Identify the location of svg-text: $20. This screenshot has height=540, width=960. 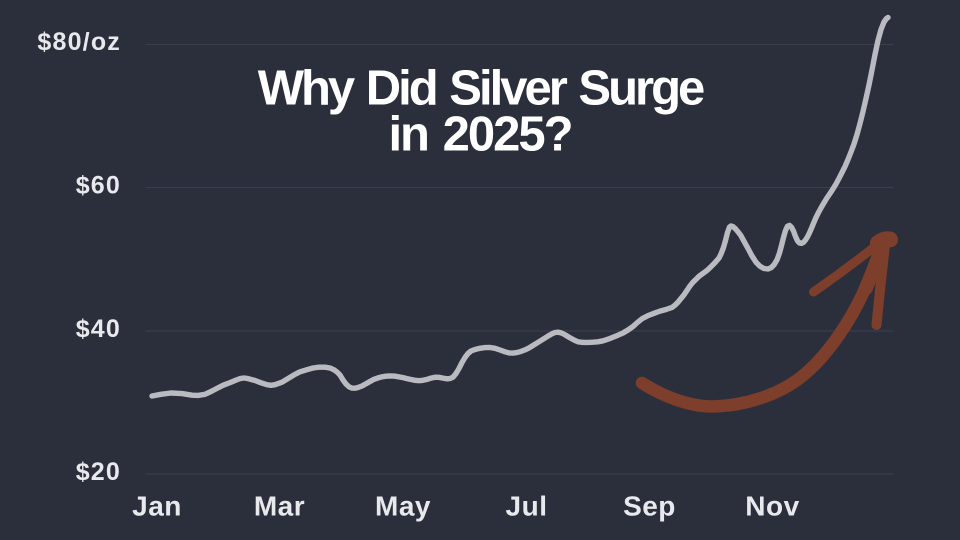
(98, 472).